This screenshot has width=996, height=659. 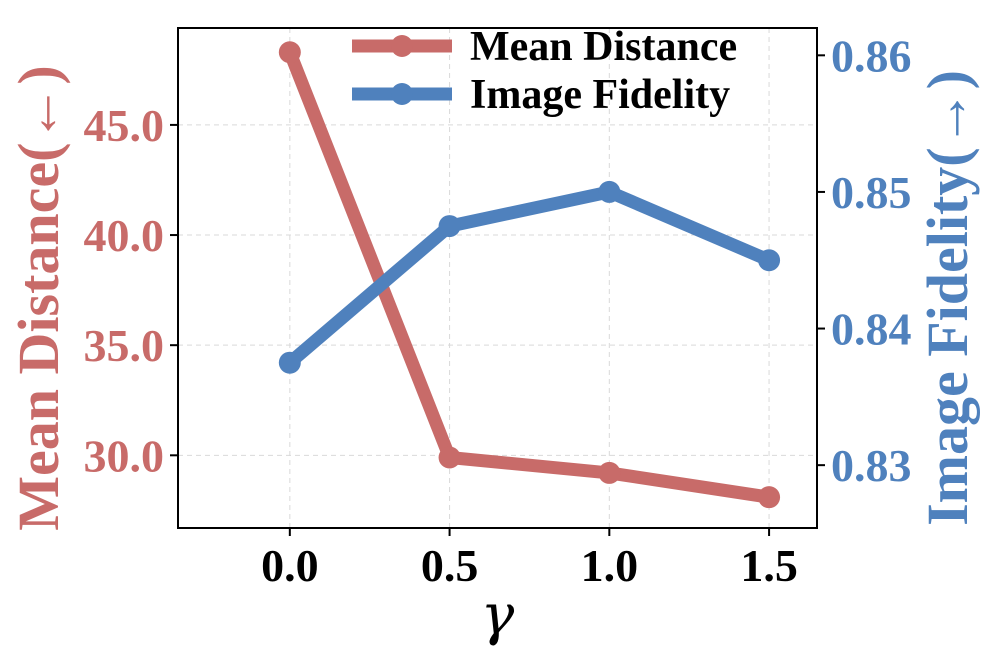 What do you see at coordinates (603, 47) in the screenshot?
I see `legend-label-mean-distance: Mean Distance` at bounding box center [603, 47].